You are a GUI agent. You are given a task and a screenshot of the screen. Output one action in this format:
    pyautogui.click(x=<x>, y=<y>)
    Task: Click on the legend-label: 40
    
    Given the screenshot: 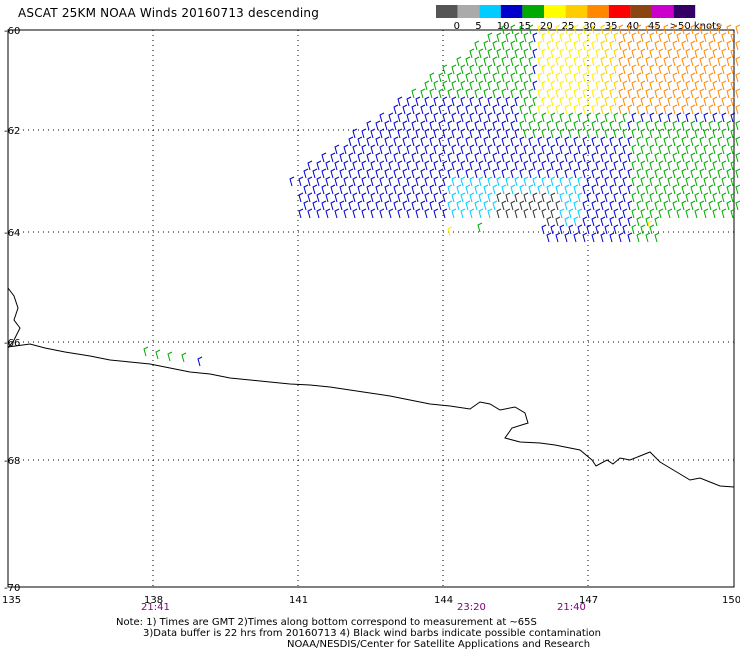 What is the action you would take?
    pyautogui.click(x=632, y=26)
    